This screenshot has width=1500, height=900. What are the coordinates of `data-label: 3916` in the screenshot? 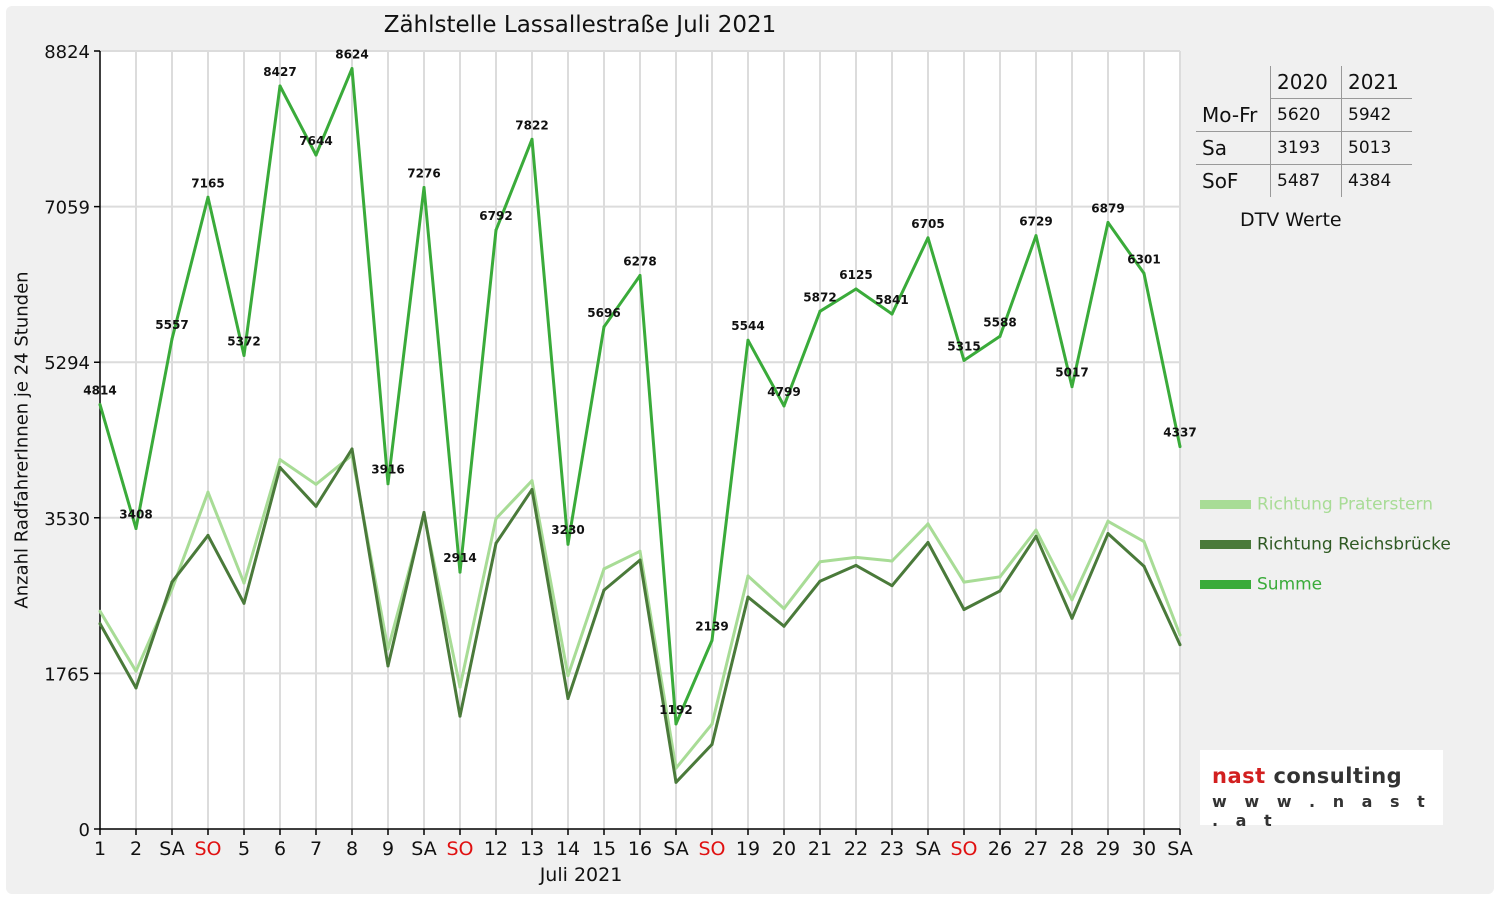 It's located at (387, 470).